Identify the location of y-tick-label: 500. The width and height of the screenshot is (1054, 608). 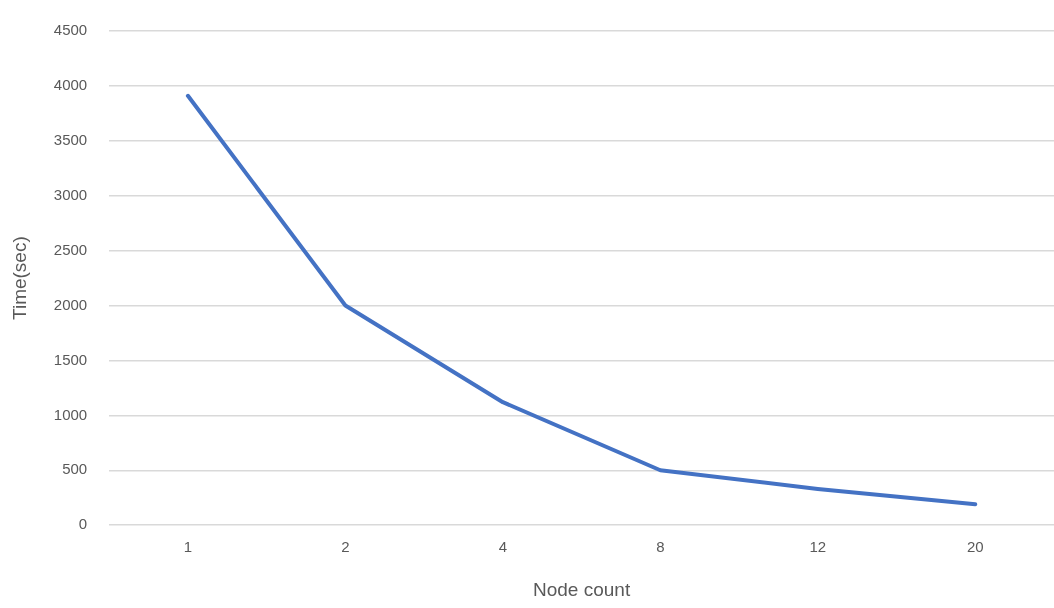
(75, 469).